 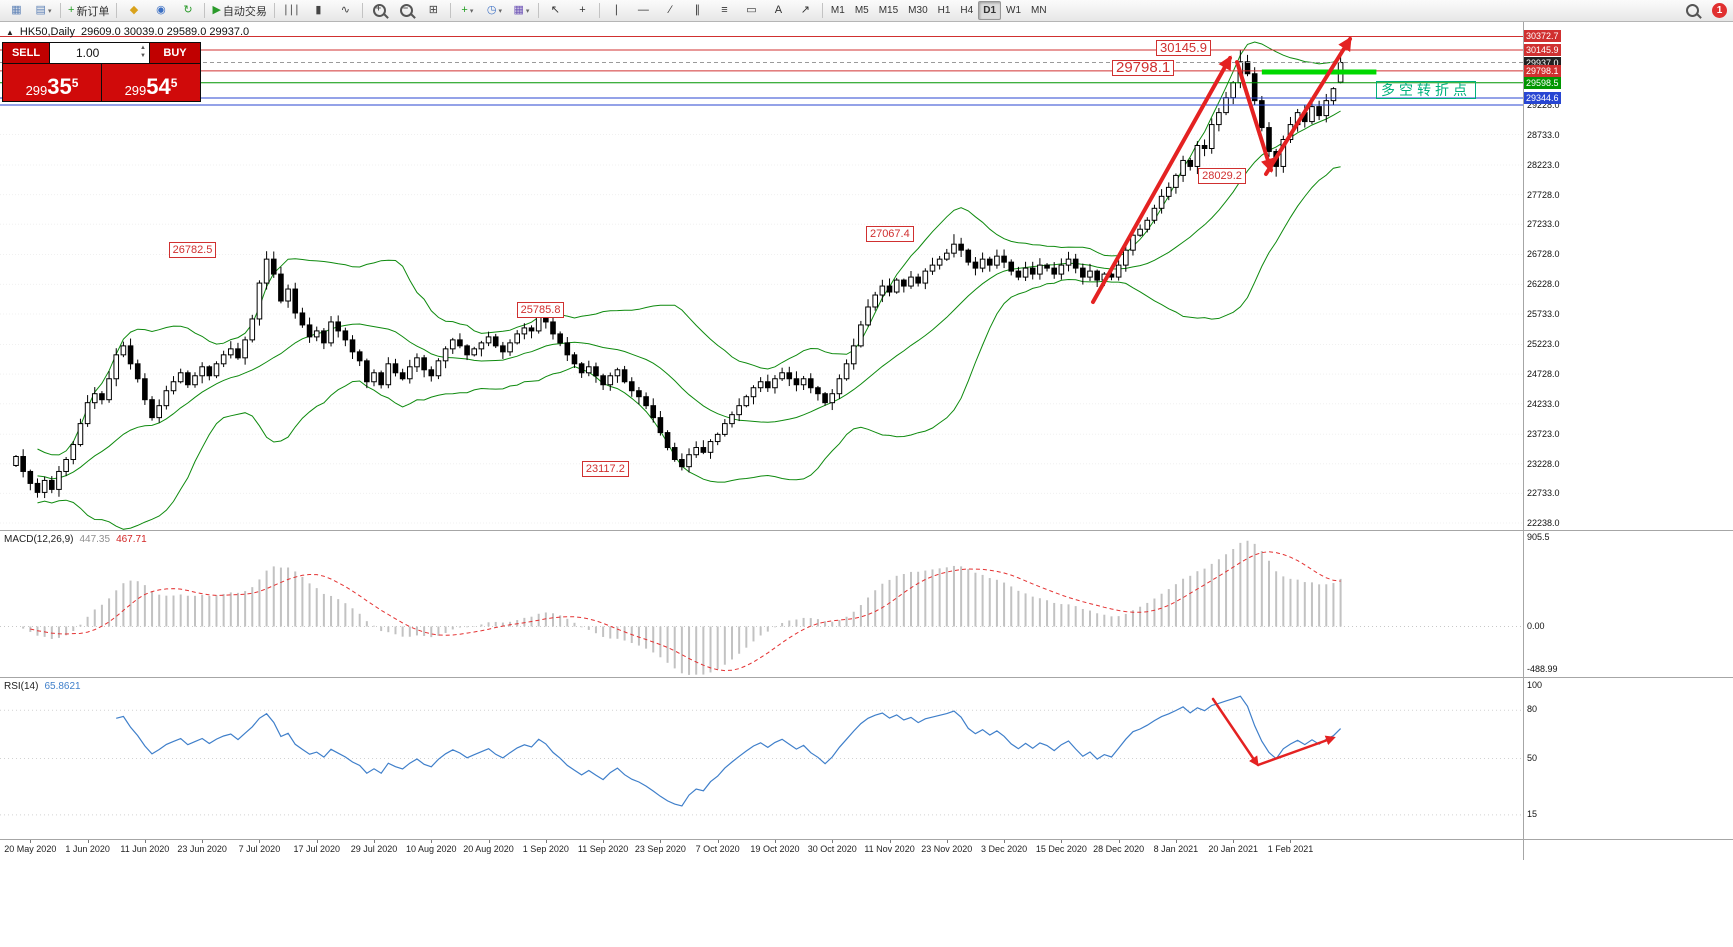 What do you see at coordinates (93, 11) in the screenshot?
I see `new-order-label: 新订单` at bounding box center [93, 11].